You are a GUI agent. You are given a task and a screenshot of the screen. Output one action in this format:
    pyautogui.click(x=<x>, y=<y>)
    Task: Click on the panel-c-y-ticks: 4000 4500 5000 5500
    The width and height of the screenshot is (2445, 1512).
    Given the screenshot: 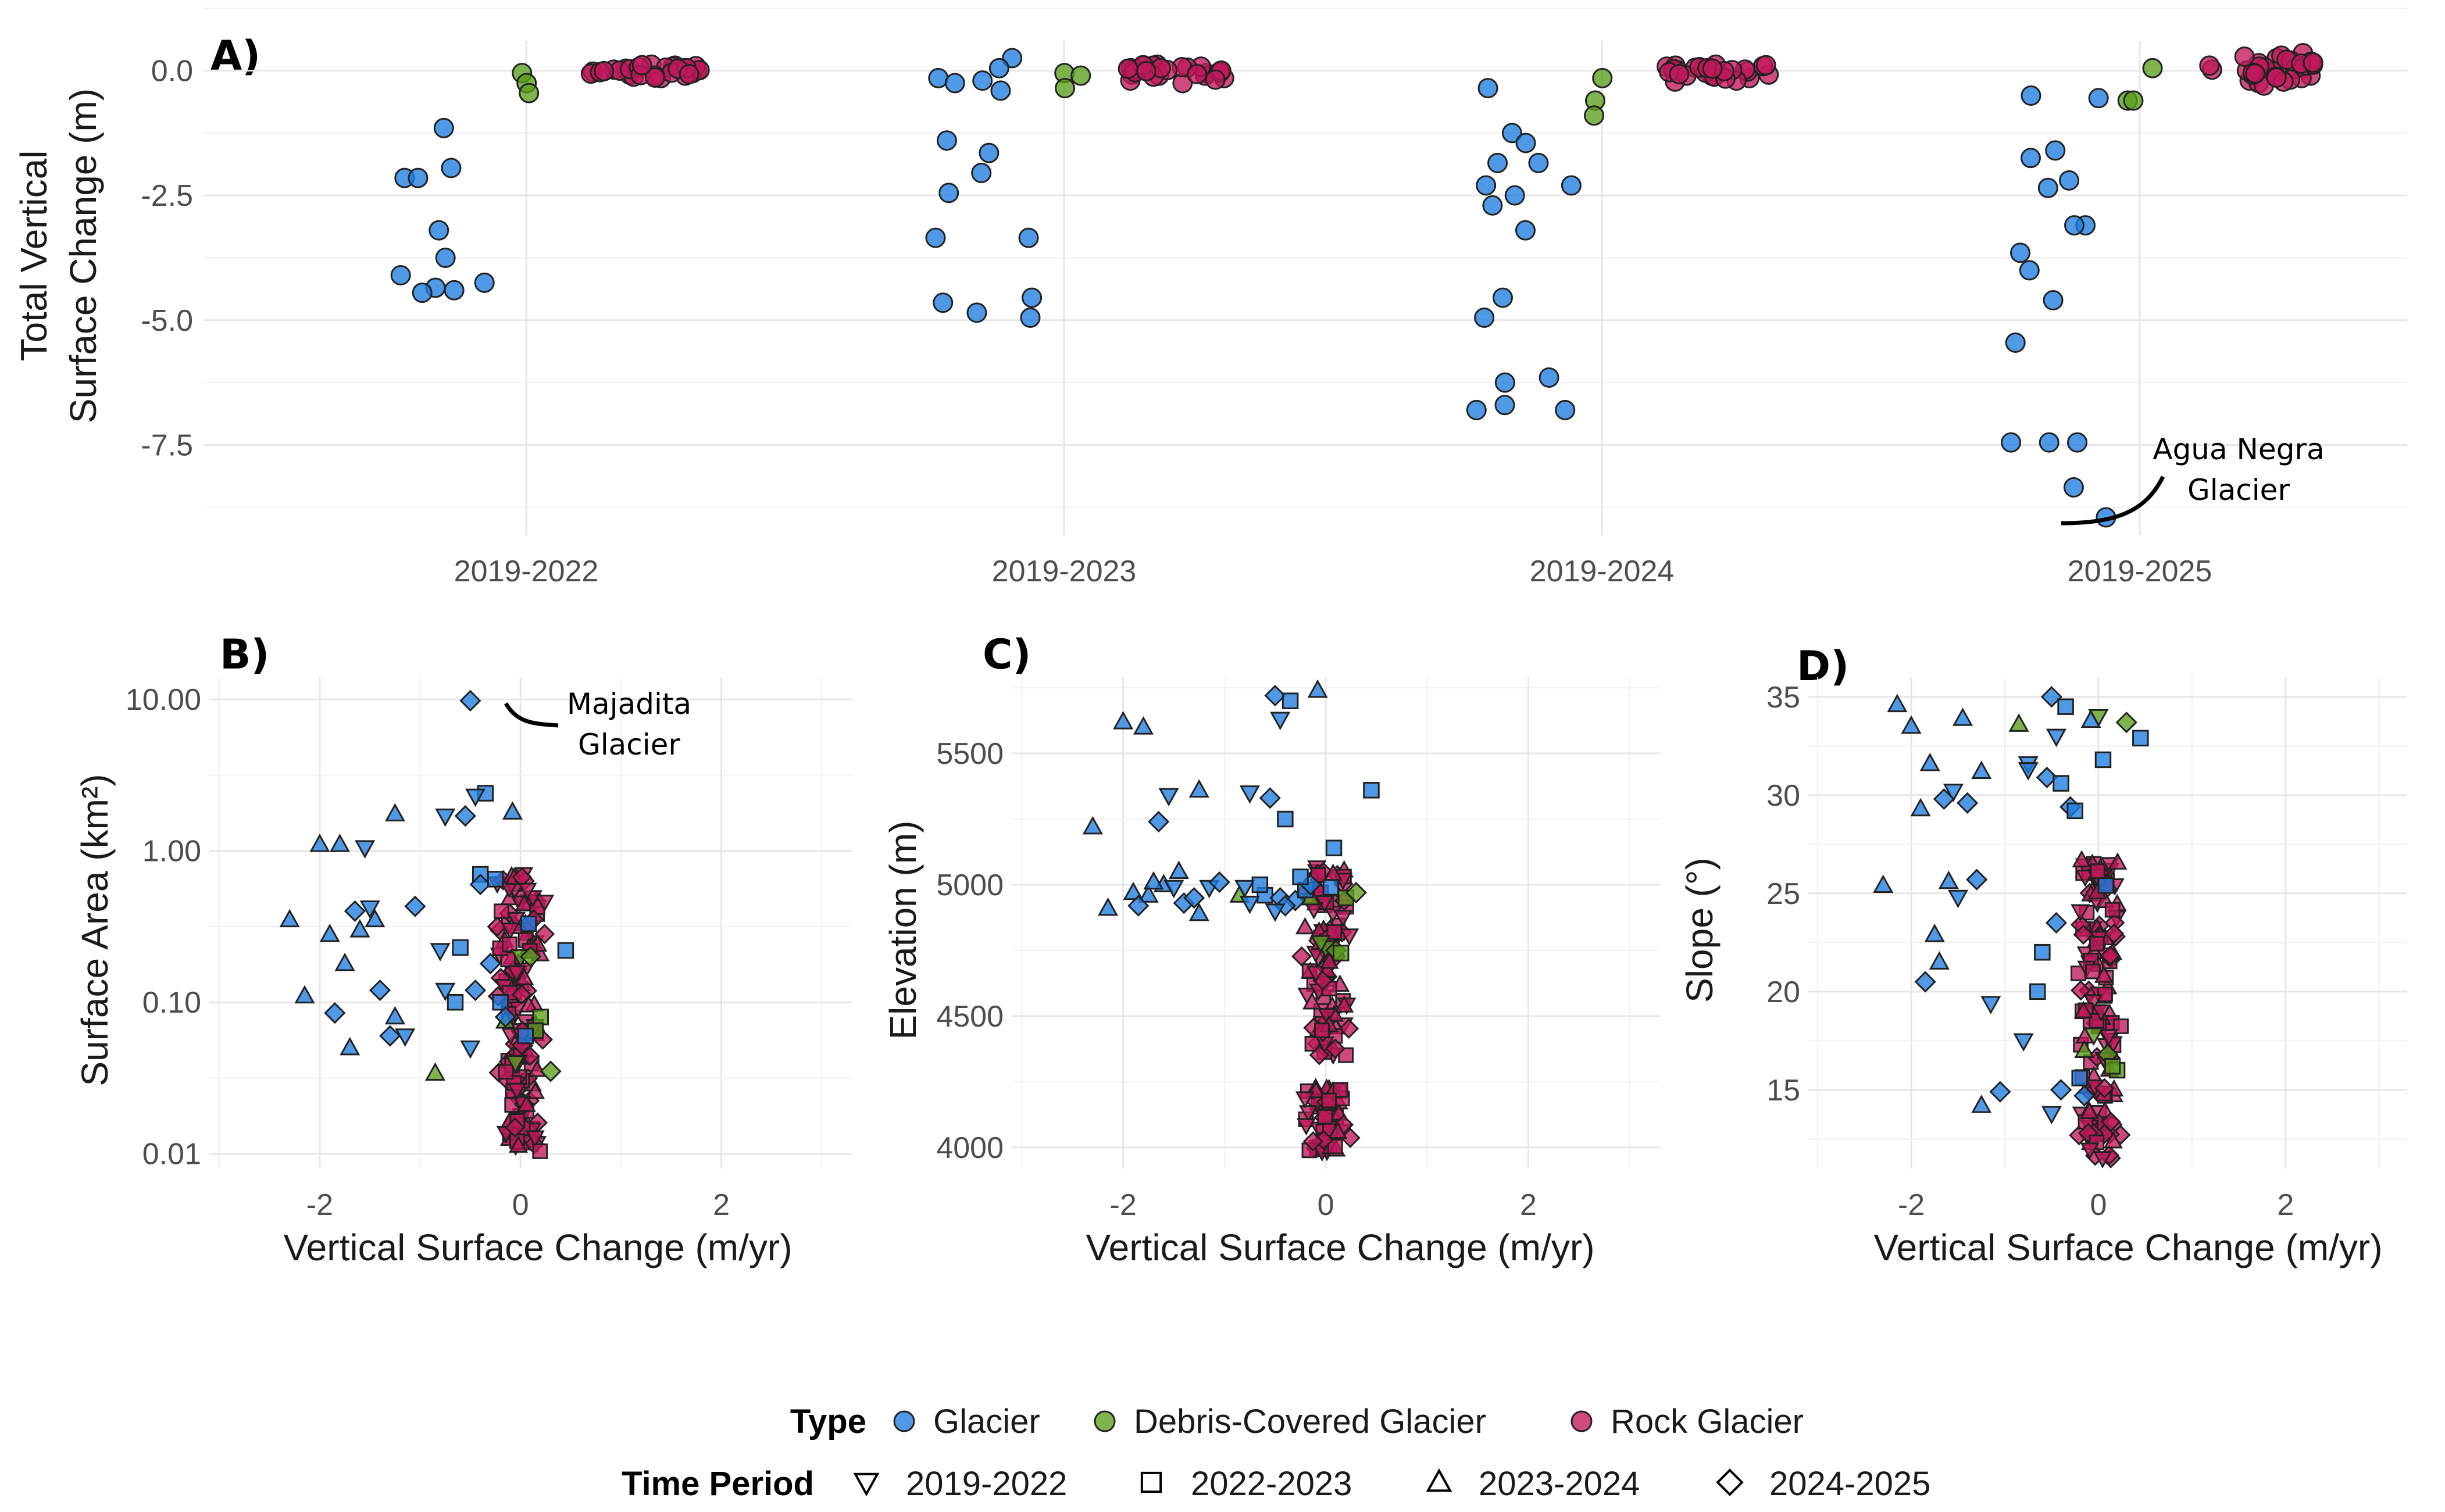 What is the action you would take?
    pyautogui.click(x=970, y=951)
    